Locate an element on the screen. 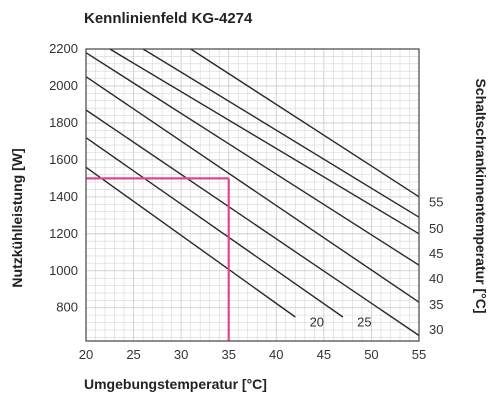 The height and width of the screenshot is (396, 496). reading-marker is located at coordinates (158, 259).